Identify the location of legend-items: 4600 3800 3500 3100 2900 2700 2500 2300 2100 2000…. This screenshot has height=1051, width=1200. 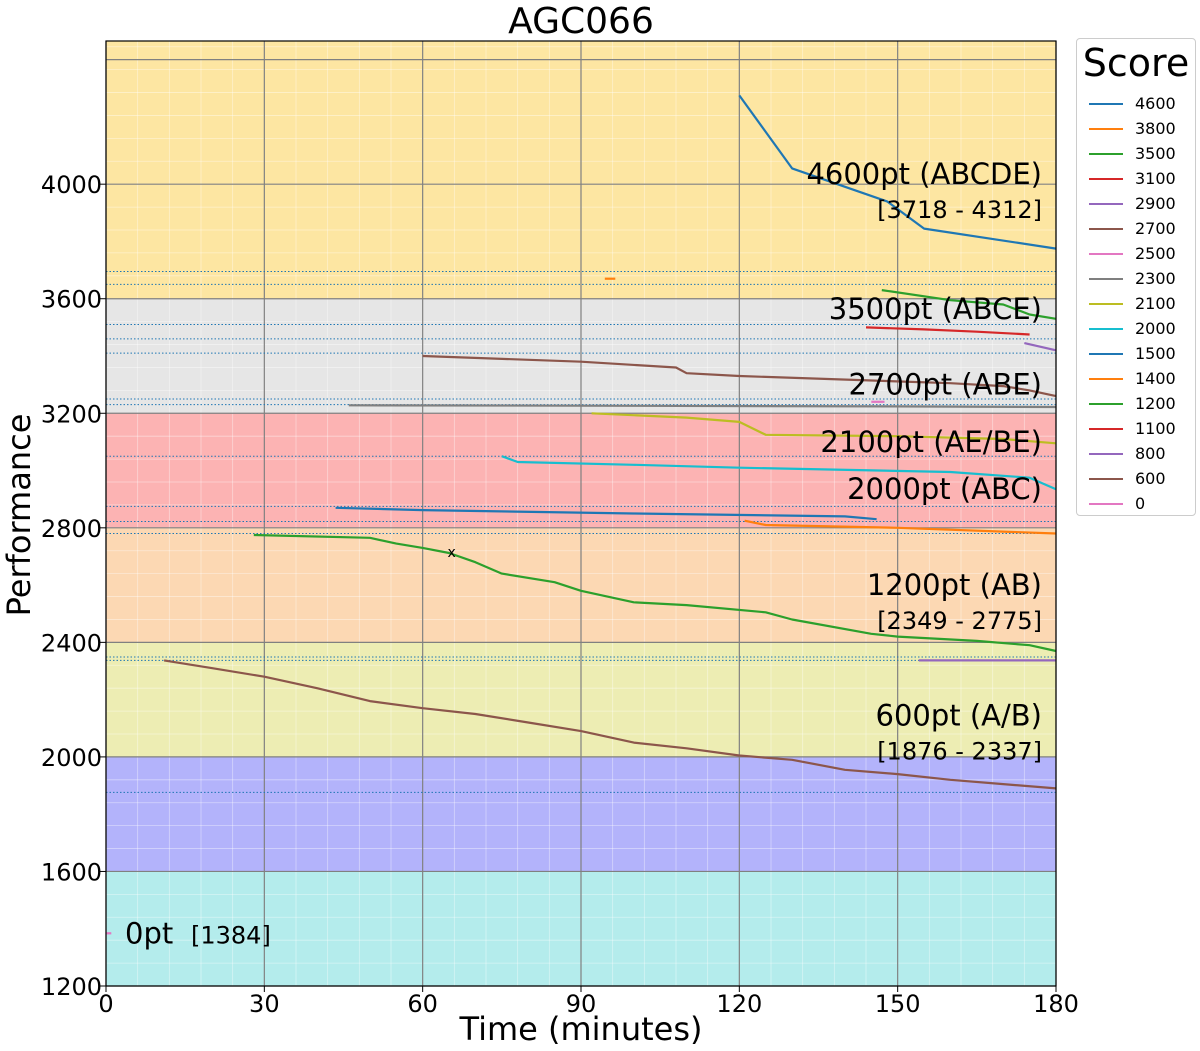
(1132, 303).